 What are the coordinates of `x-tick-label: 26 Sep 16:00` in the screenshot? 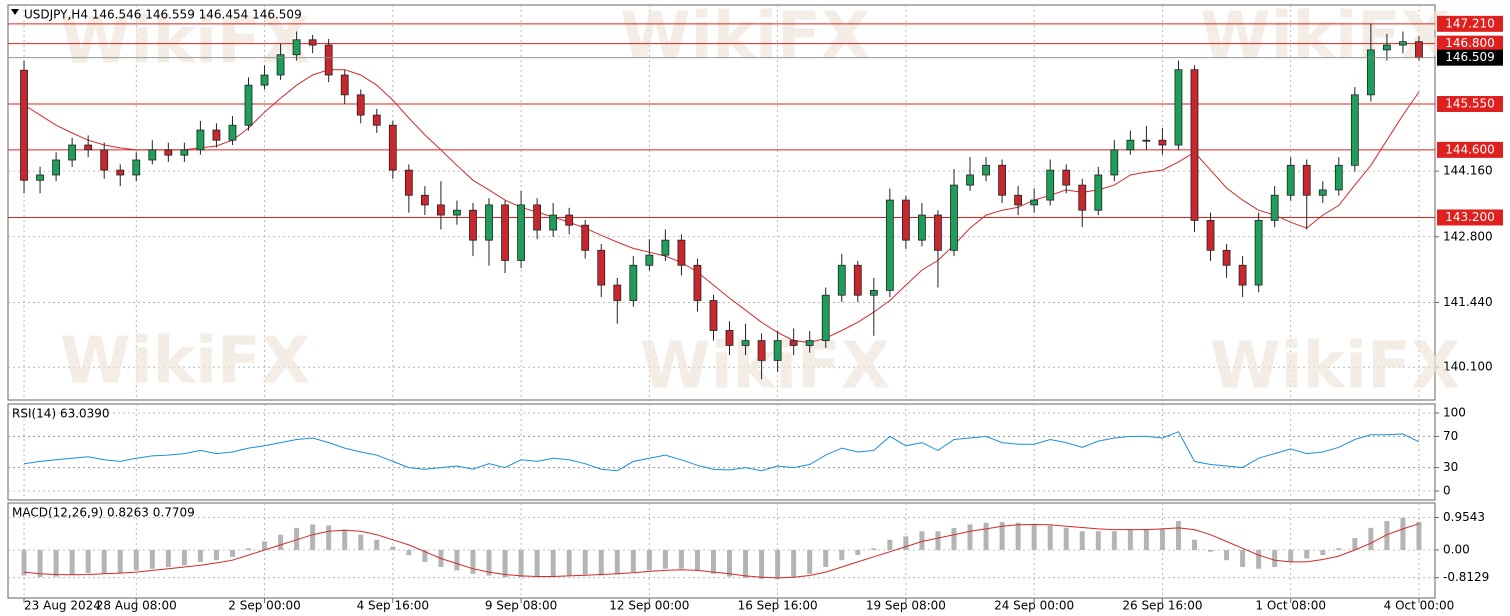 It's located at (1162, 606).